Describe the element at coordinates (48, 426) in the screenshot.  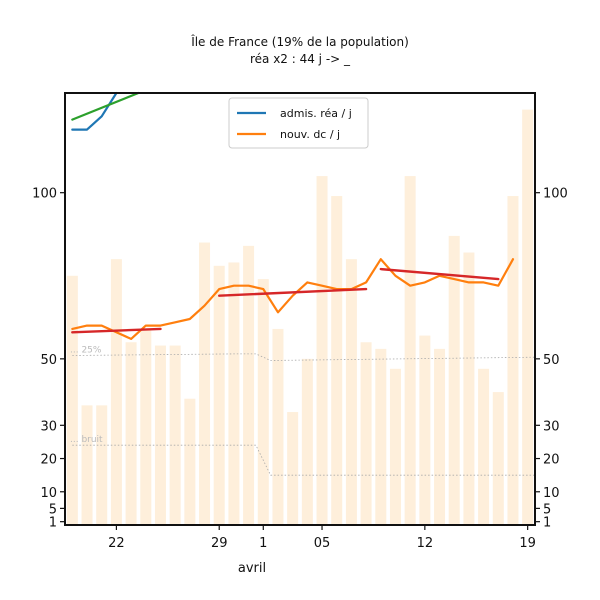
I see `y-tick-label-left-4: 30` at that location.